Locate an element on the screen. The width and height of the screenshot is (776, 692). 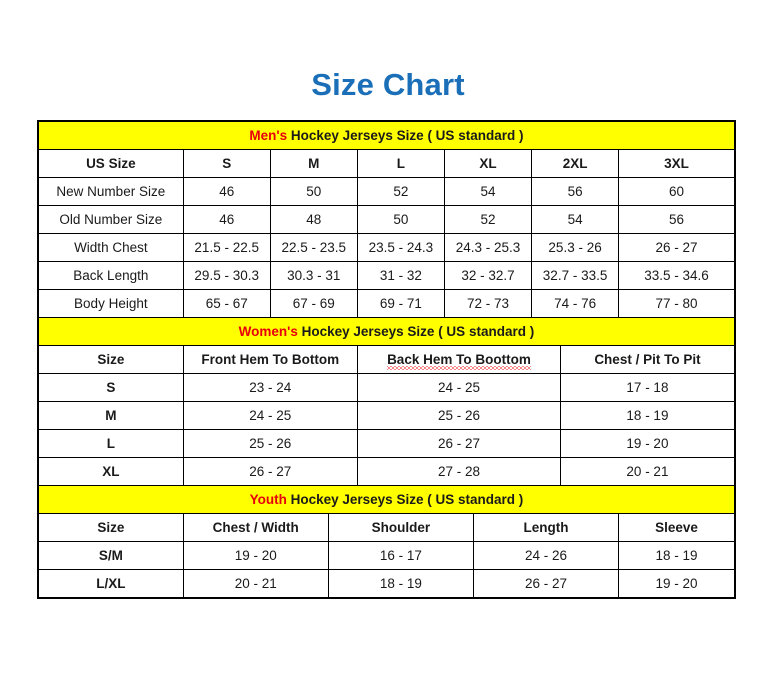
table-row: S/M 19 - 20 16 - 17 24 - 26 18 - 19 is located at coordinates (386, 555).